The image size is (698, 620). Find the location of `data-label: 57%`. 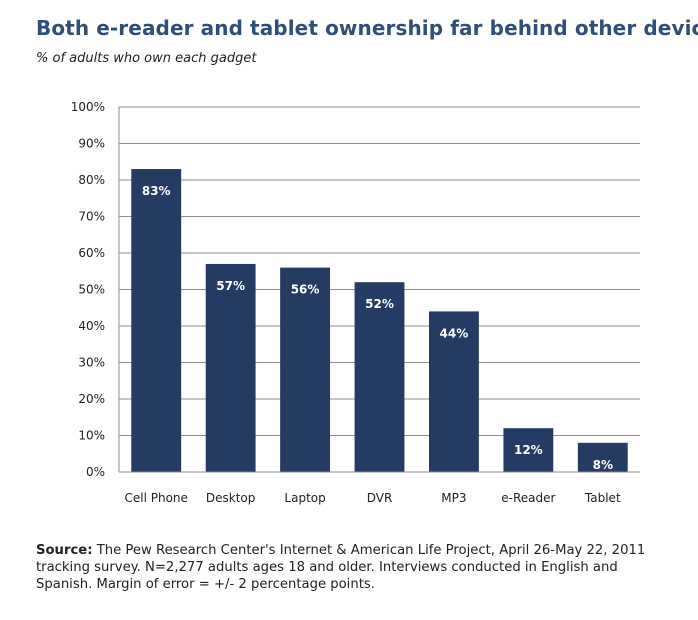

data-label: 57% is located at coordinates (230, 286).